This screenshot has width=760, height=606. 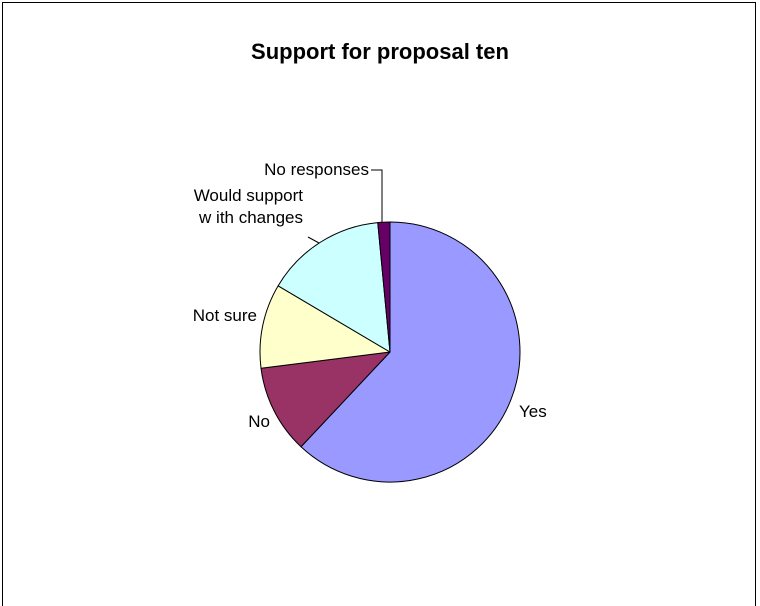 I want to click on chart-title: Support for proposal ten, so click(x=380, y=51).